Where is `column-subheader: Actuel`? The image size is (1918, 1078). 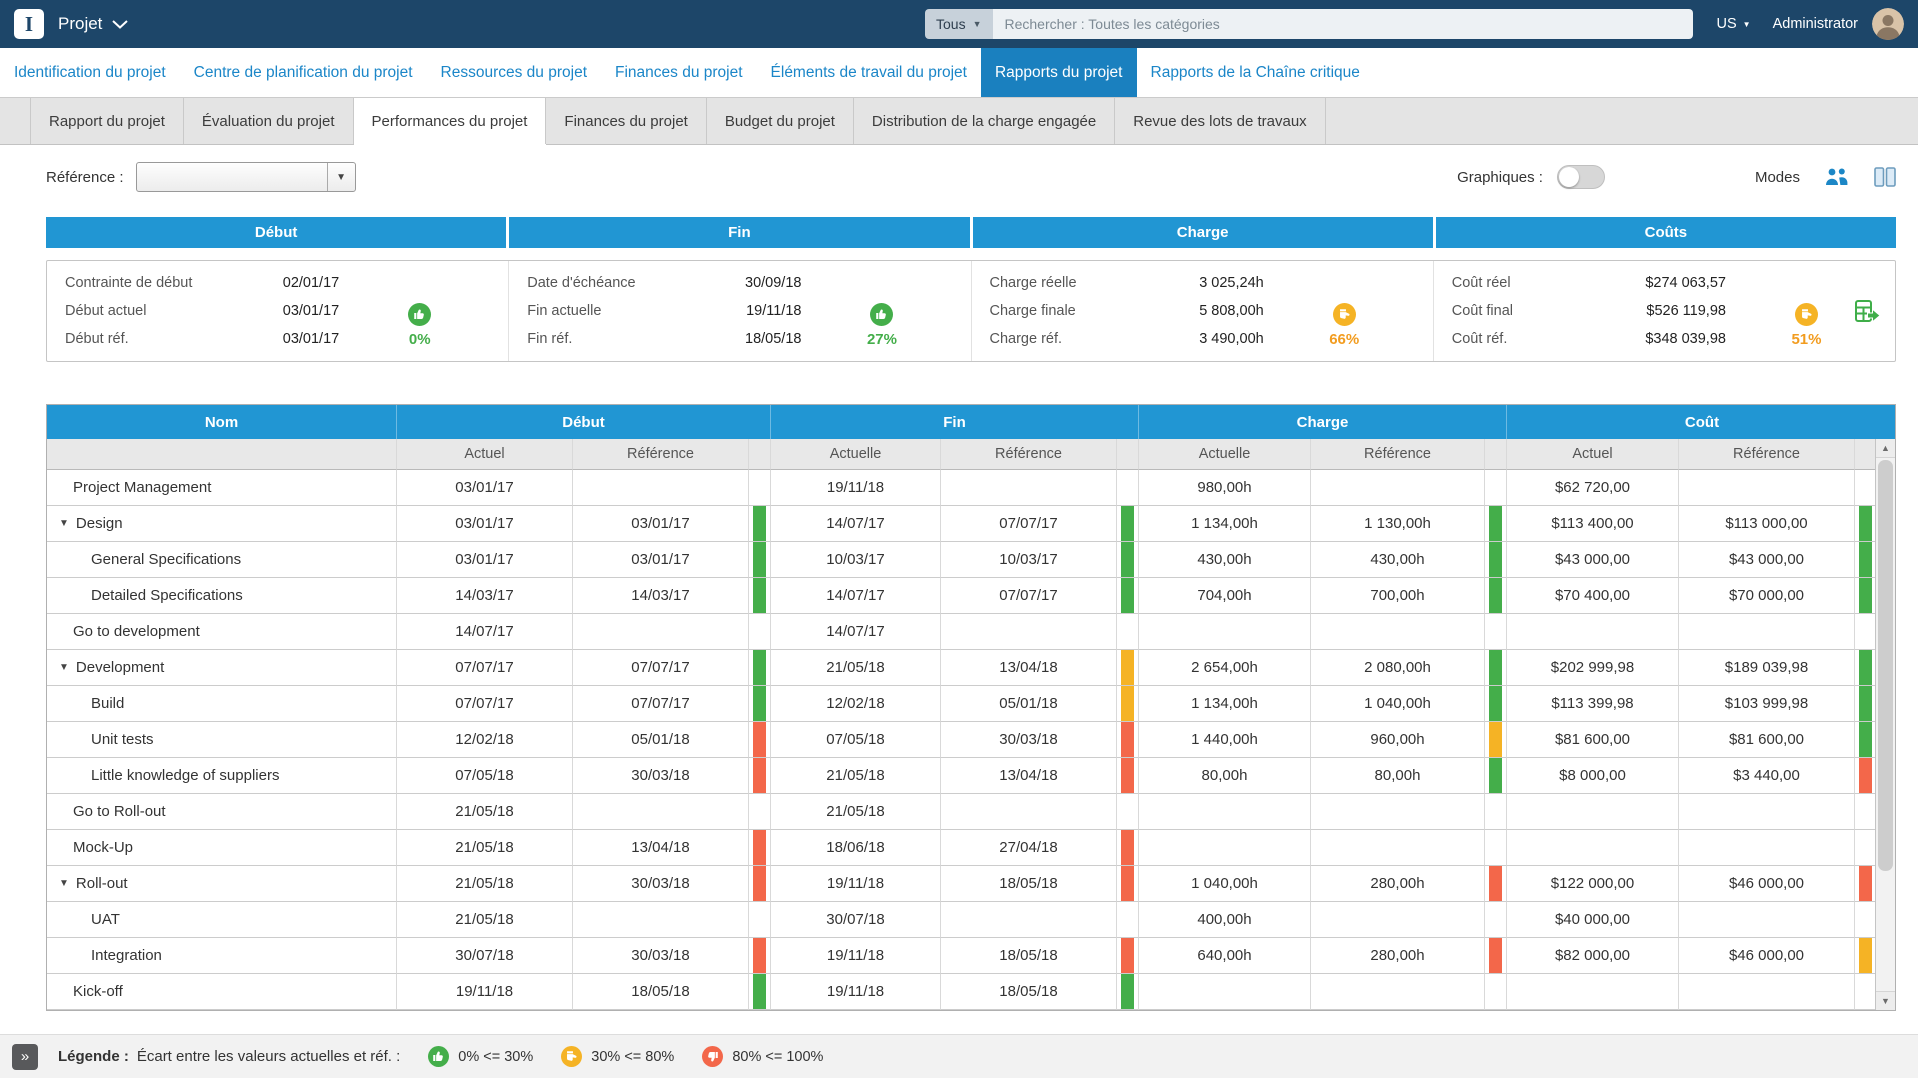 column-subheader: Actuel is located at coordinates (1593, 454).